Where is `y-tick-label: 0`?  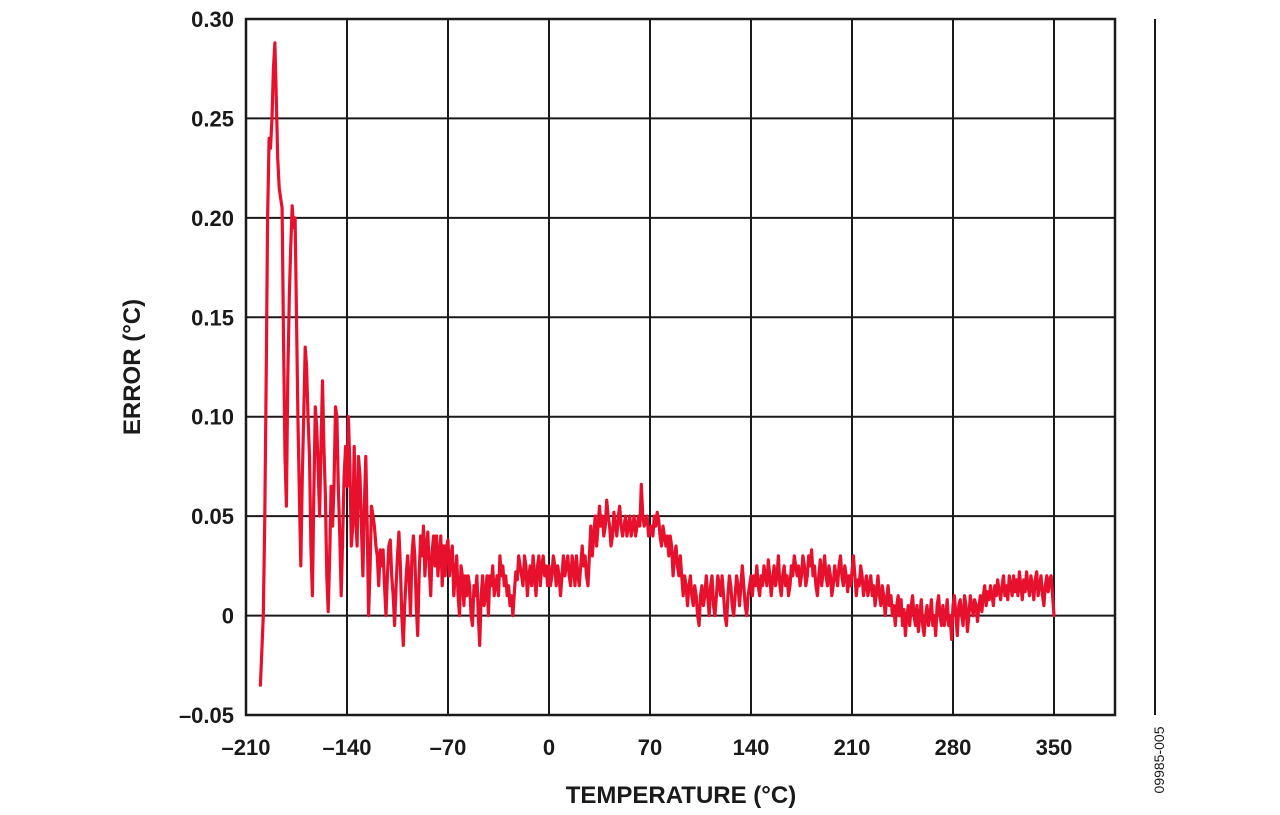 y-tick-label: 0 is located at coordinates (228, 616).